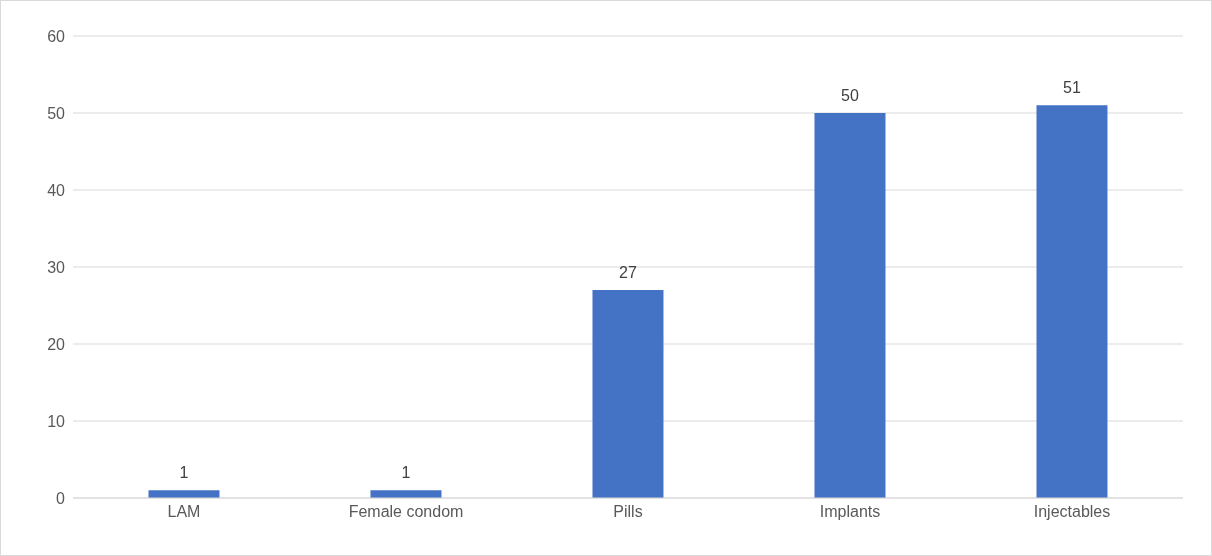 This screenshot has height=556, width=1212. Describe the element at coordinates (56, 344) in the screenshot. I see `y-tick-label: 20` at that location.